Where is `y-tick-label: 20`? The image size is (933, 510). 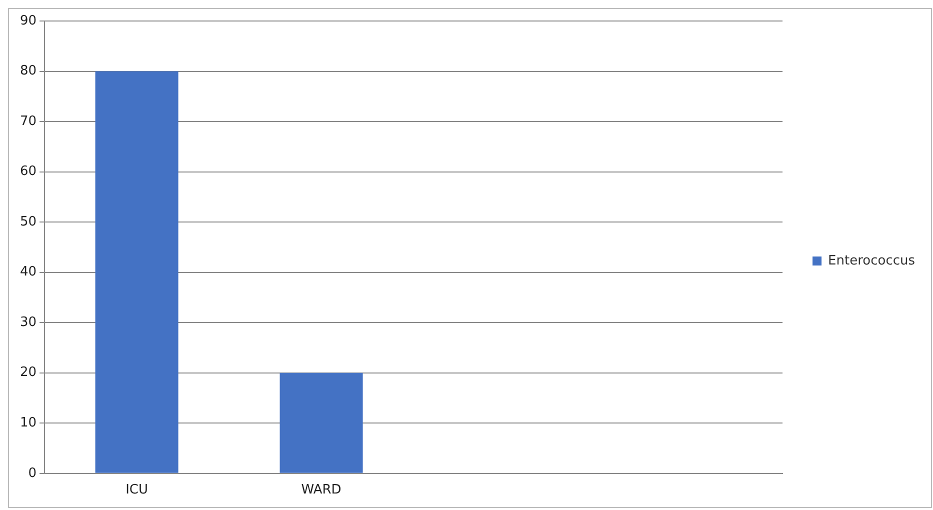
y-tick-label: 20 is located at coordinates (28, 372).